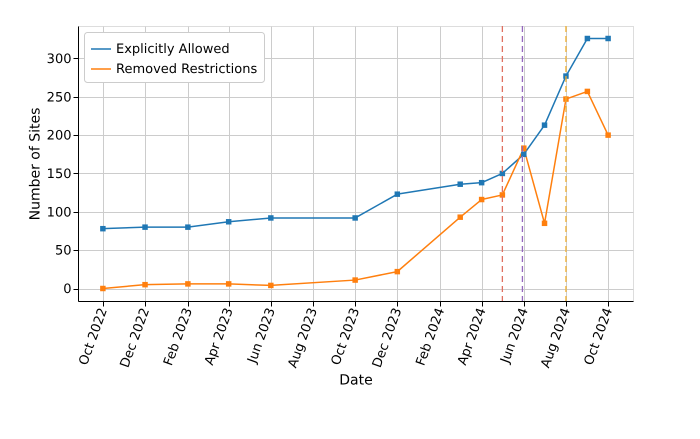 The width and height of the screenshot is (700, 439). What do you see at coordinates (36, 164) in the screenshot?
I see `y-axis-title: Number of Sites` at bounding box center [36, 164].